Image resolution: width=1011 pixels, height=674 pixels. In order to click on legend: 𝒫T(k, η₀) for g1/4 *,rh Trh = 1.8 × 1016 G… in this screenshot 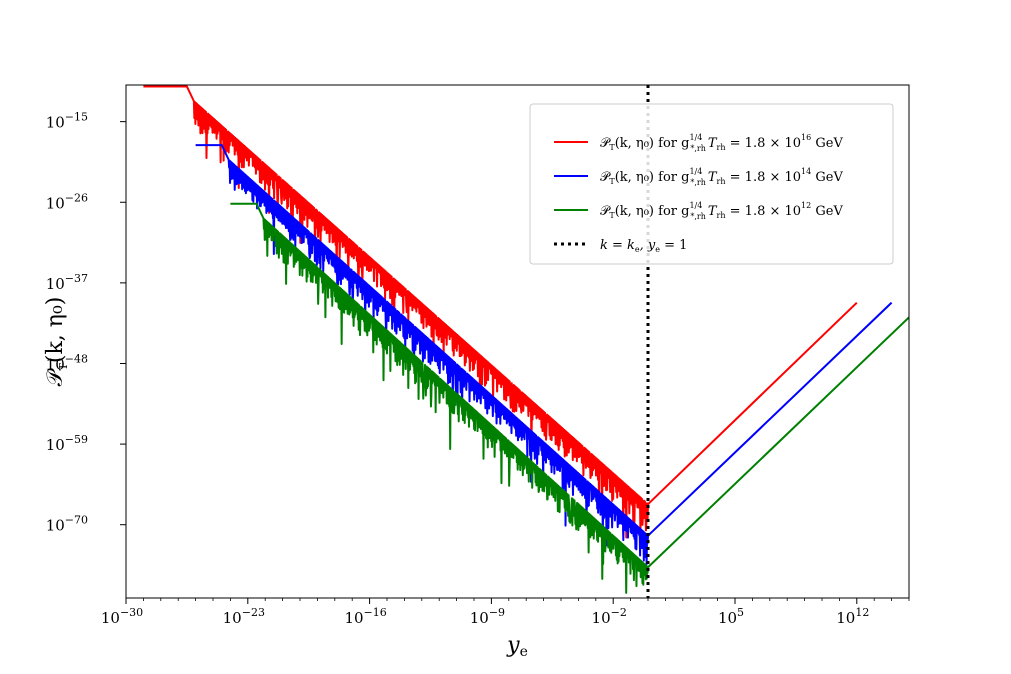, I will do `click(711, 184)`.